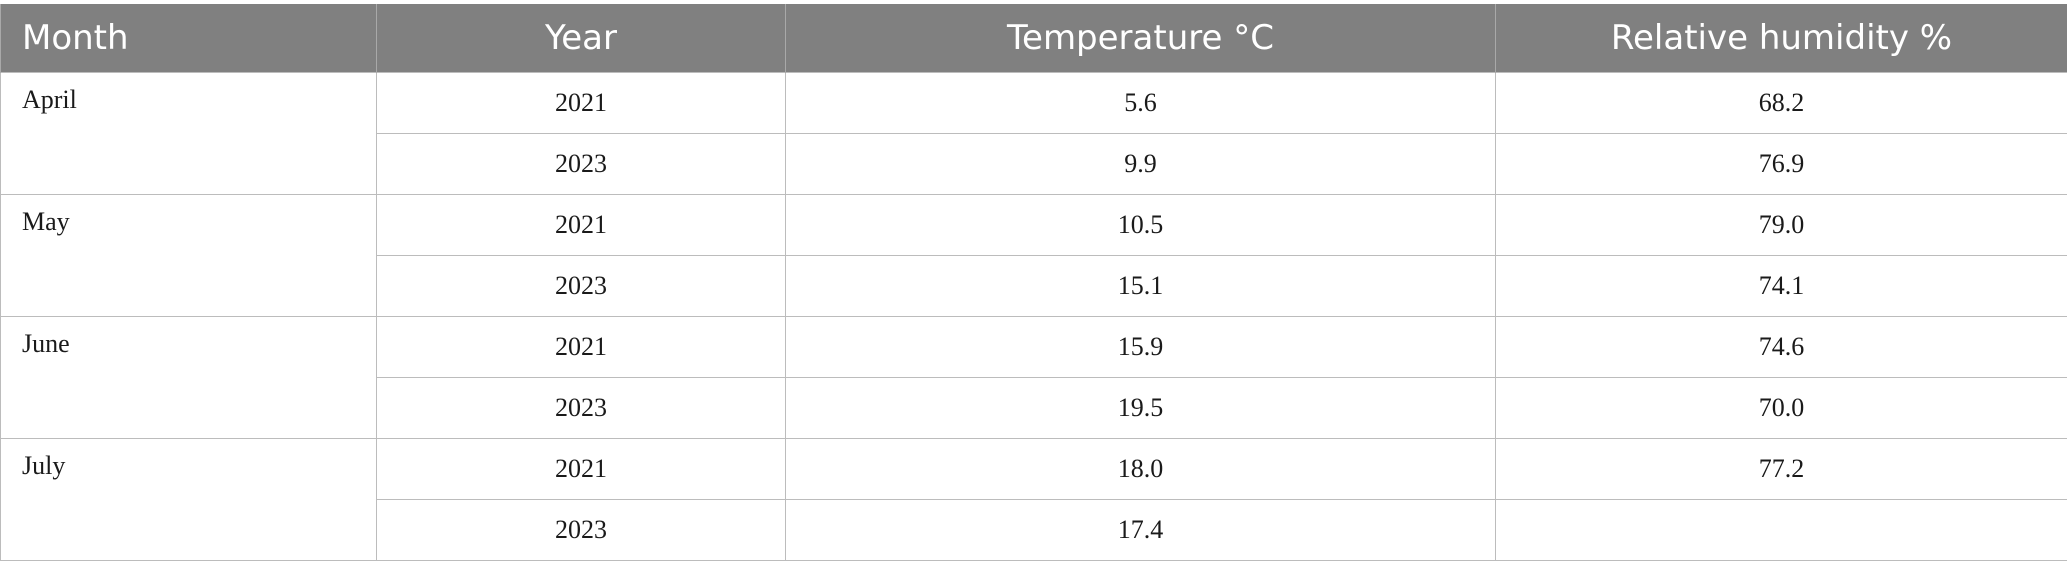 The height and width of the screenshot is (582, 2067). What do you see at coordinates (1140, 347) in the screenshot?
I see `temperature-cell: 15.9` at bounding box center [1140, 347].